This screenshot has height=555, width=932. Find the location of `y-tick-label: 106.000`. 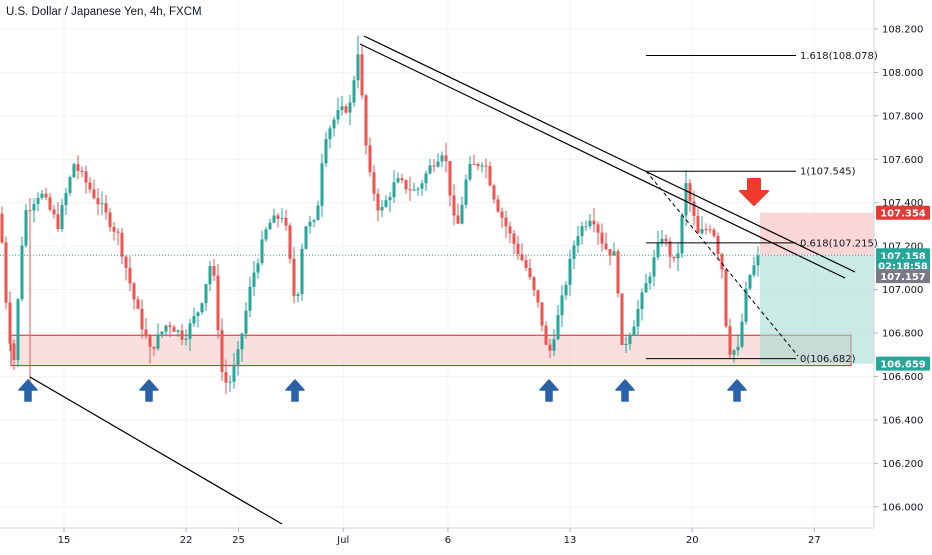

y-tick-label: 106.000 is located at coordinates (902, 507).